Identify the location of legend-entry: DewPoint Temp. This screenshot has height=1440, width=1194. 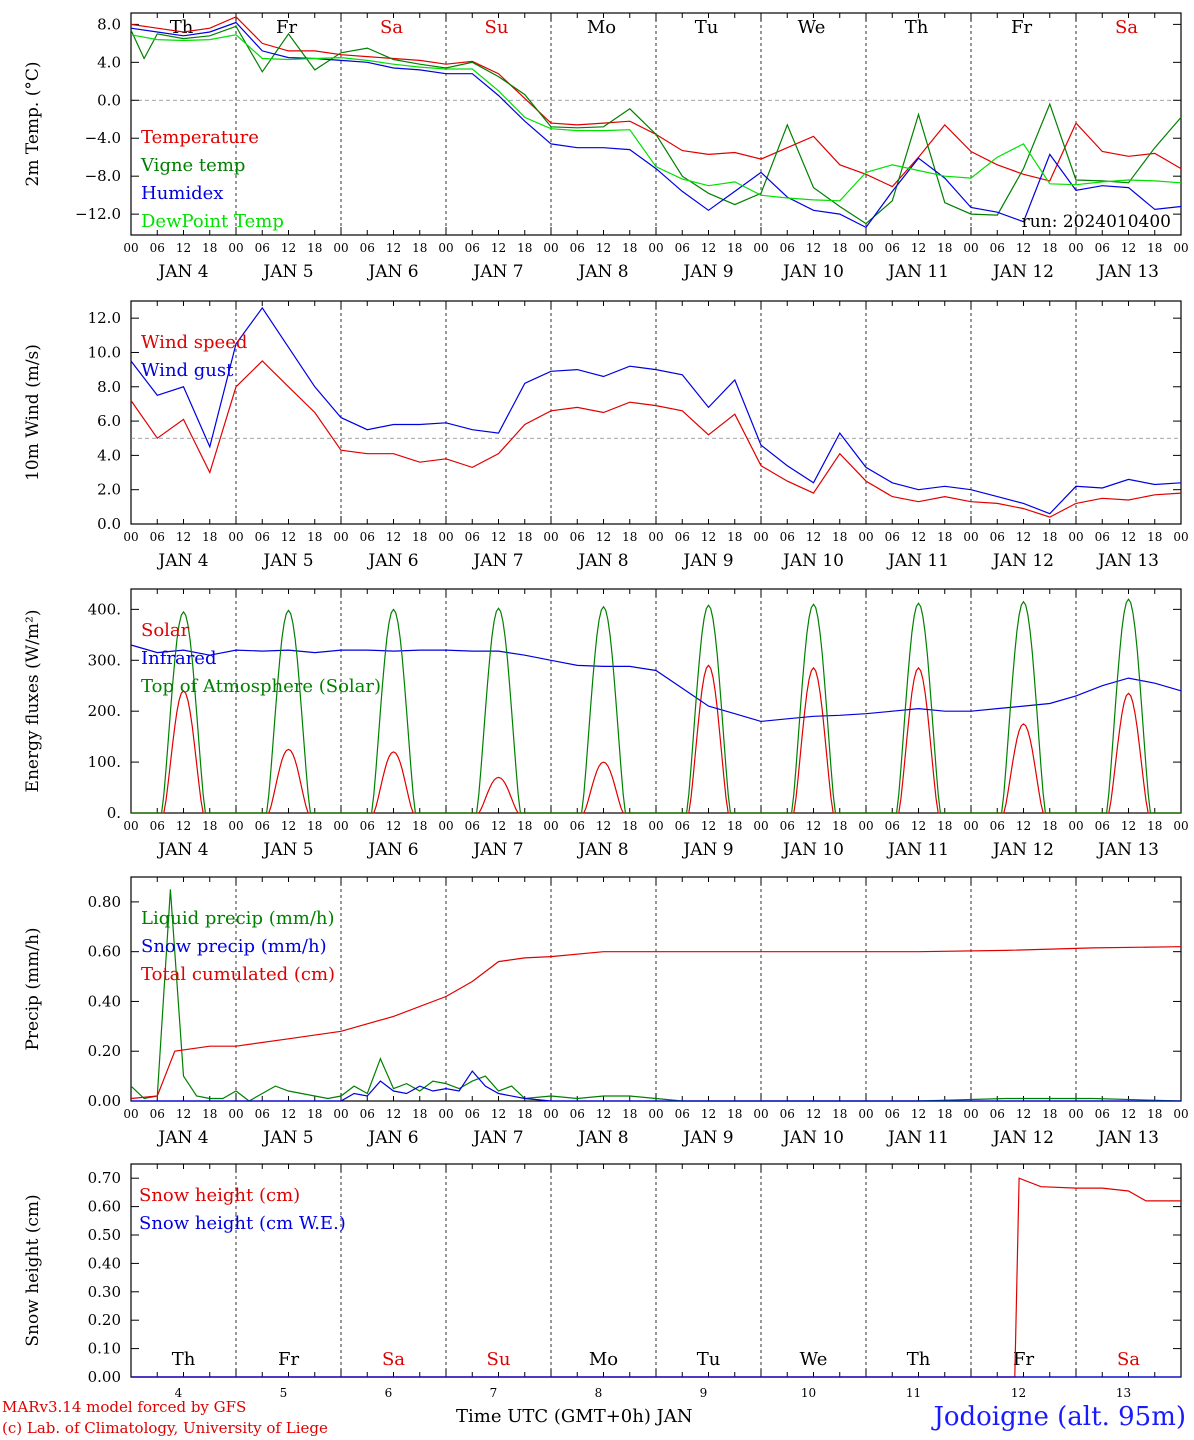
(212, 221).